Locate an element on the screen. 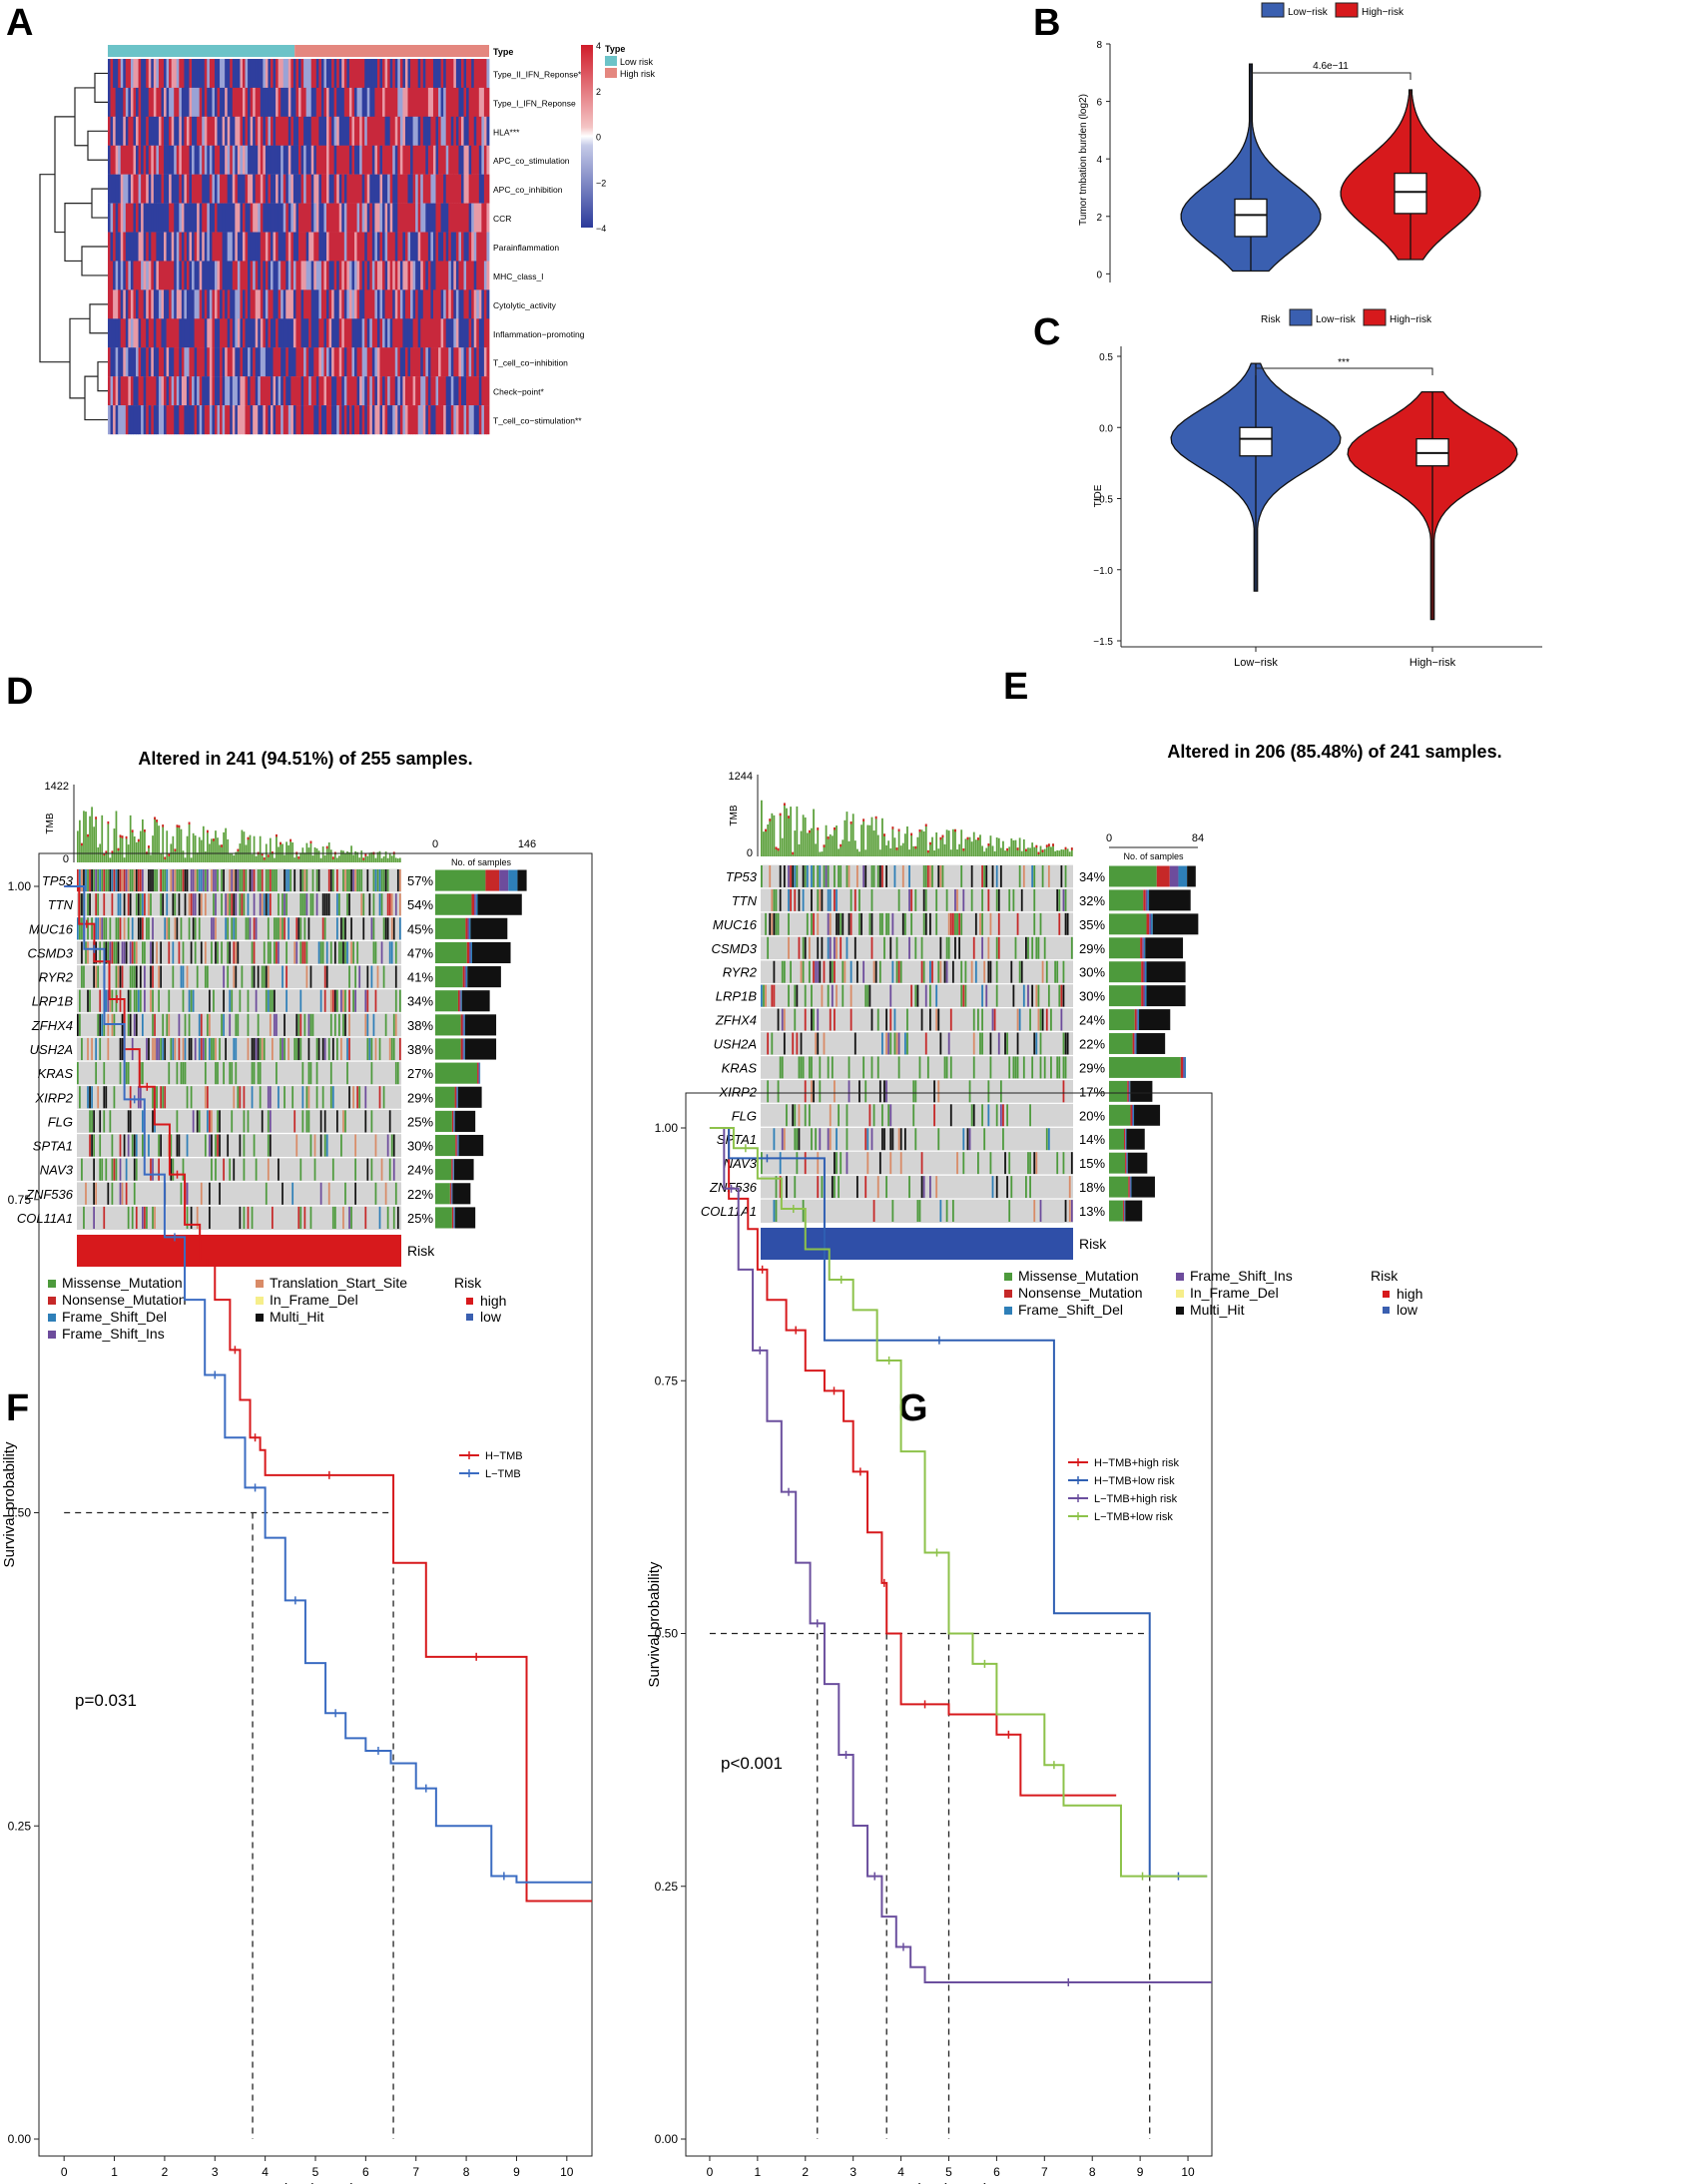 The height and width of the screenshot is (2184, 1696). legend-low-risk: Low−risk is located at coordinates (1308, 13).